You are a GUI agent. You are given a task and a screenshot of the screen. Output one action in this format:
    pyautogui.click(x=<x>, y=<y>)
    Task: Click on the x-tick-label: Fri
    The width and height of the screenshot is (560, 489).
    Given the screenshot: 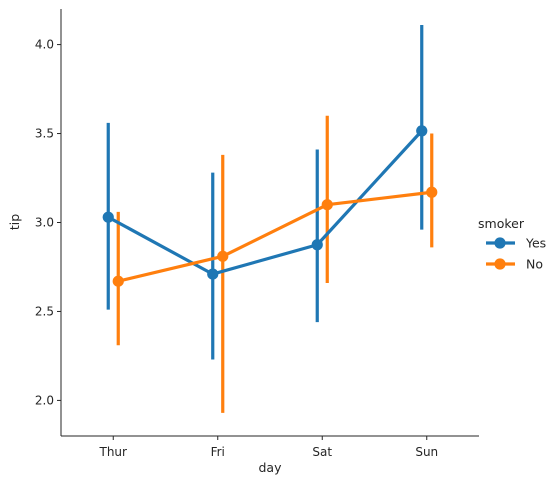 What is the action you would take?
    pyautogui.click(x=218, y=452)
    